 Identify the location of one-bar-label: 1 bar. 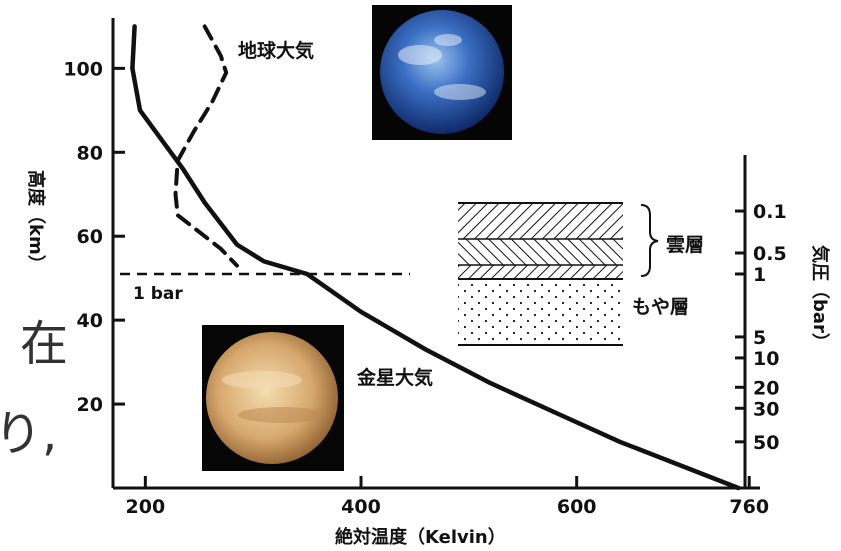
(158, 294).